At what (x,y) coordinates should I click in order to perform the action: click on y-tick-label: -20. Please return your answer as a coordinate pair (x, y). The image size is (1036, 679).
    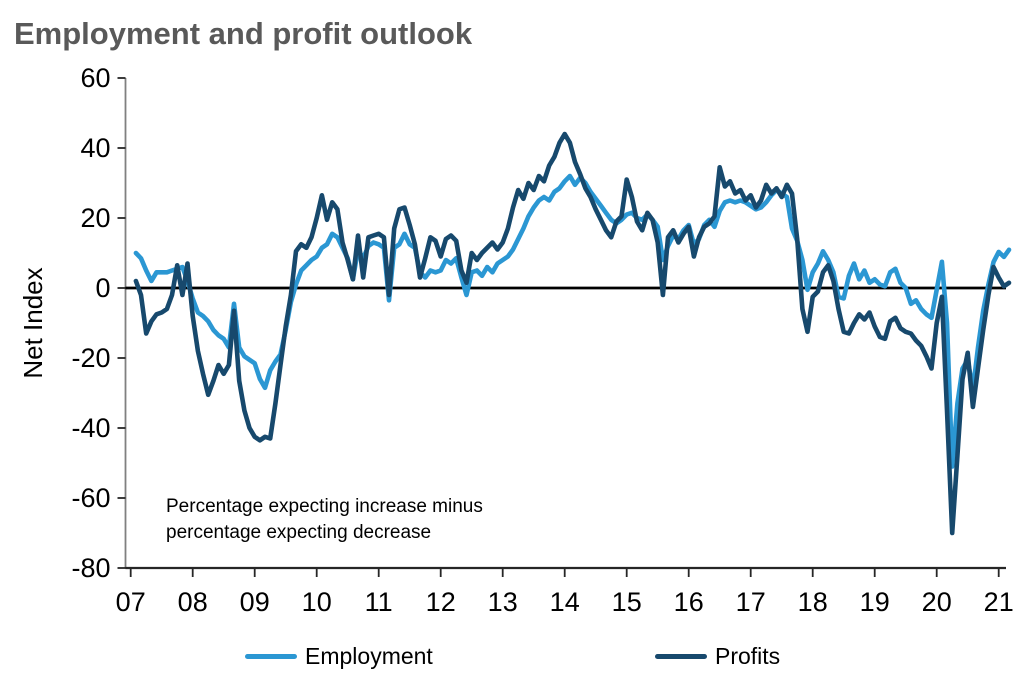
    Looking at the image, I should click on (90, 358).